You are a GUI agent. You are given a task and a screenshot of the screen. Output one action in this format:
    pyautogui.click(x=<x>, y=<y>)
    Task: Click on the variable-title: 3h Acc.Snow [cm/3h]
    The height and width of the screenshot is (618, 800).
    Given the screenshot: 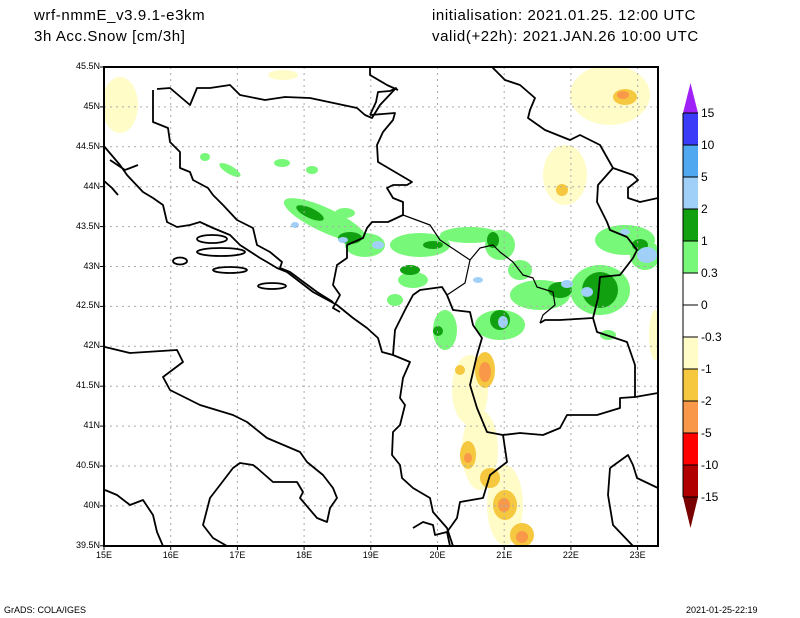 What is the action you would take?
    pyautogui.click(x=110, y=36)
    